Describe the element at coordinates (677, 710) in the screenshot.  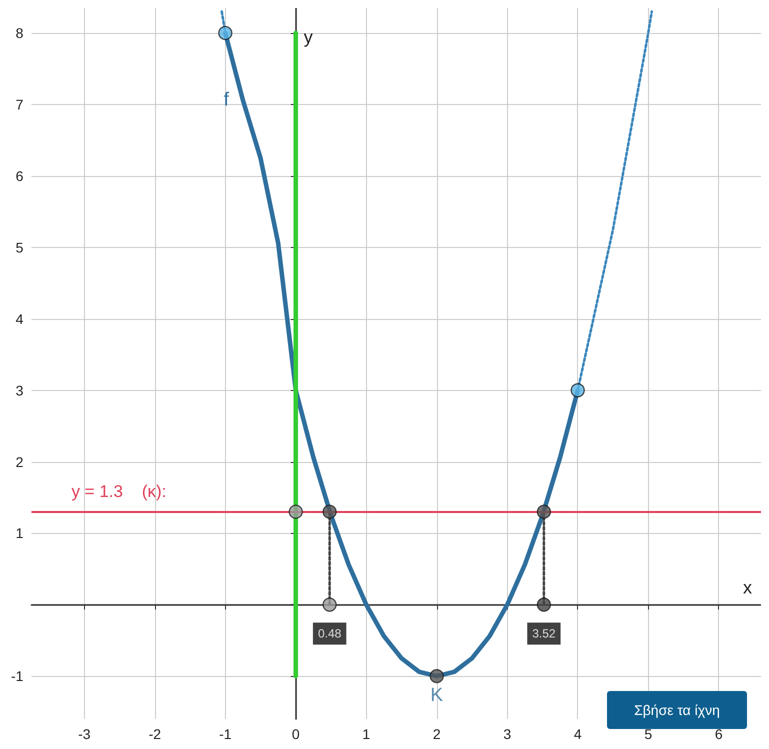
I see `clear-traces-button: Σβήσε τα ίχνη` at that location.